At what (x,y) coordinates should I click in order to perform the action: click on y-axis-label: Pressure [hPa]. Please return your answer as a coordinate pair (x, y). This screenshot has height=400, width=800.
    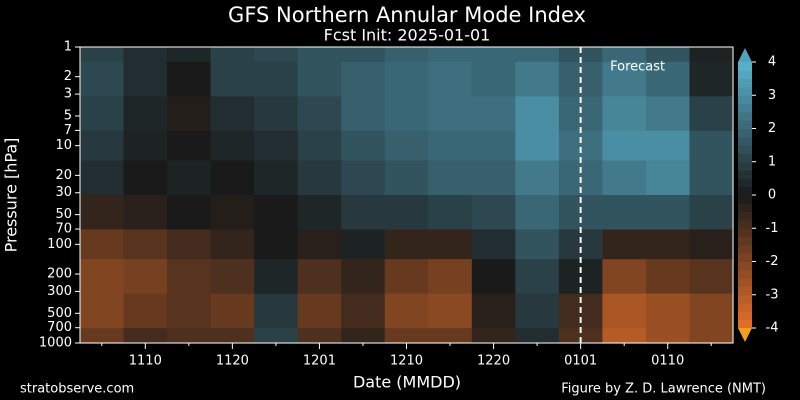
    Looking at the image, I should click on (11, 195).